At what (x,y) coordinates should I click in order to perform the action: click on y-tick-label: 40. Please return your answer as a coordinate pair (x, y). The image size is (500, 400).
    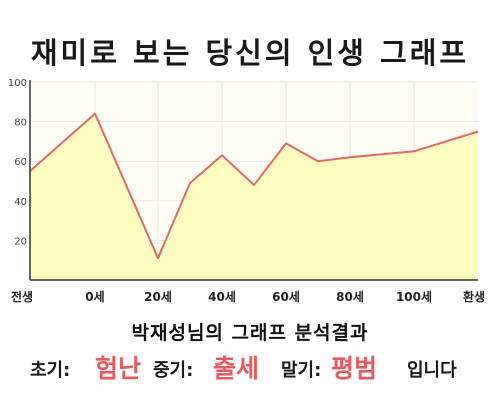
    Looking at the image, I should click on (20, 202).